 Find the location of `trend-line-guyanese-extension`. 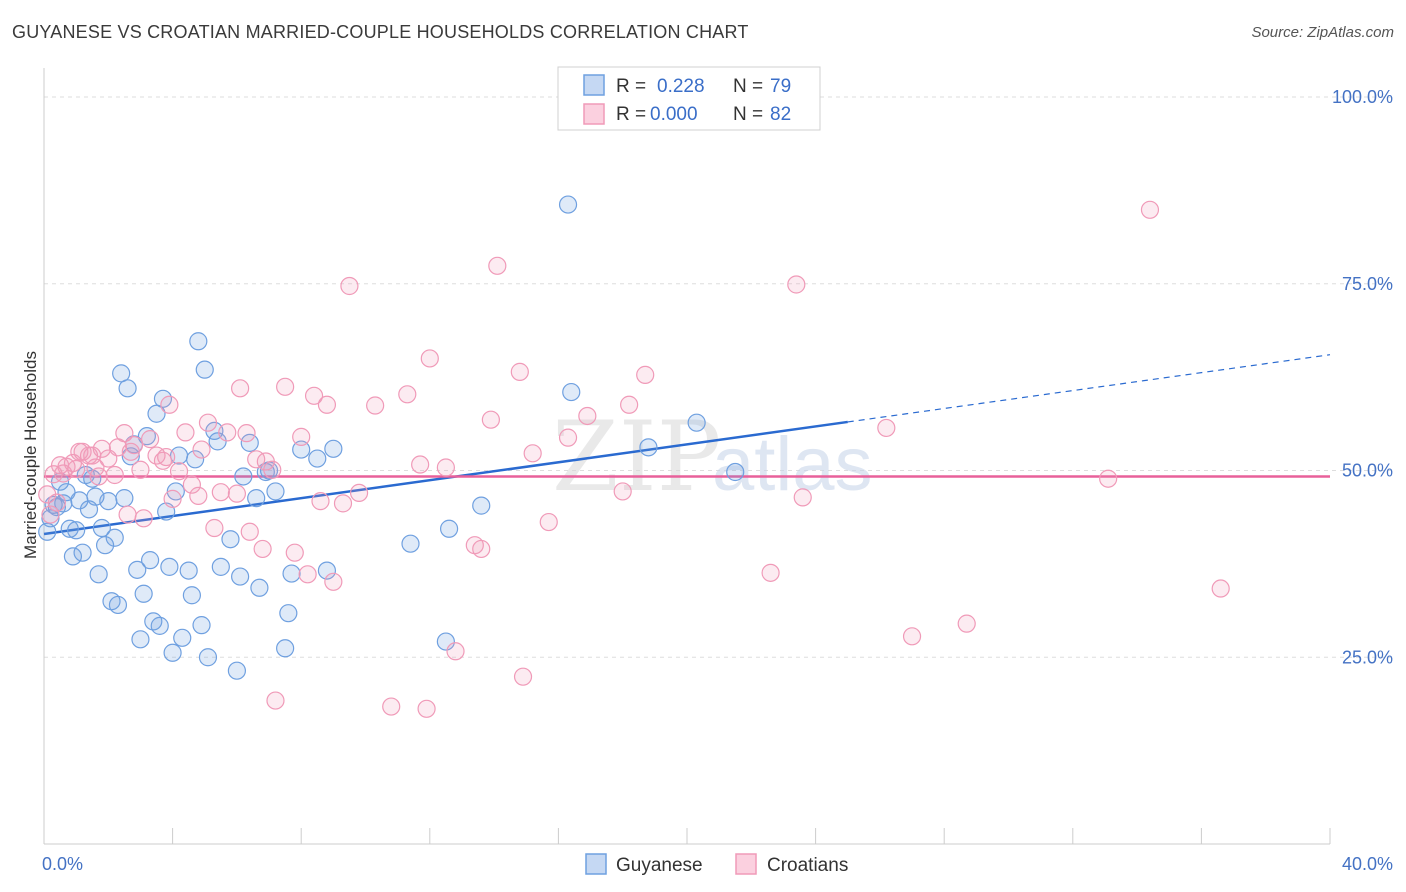

trend-line-guyanese-extension is located at coordinates (1089, 388).